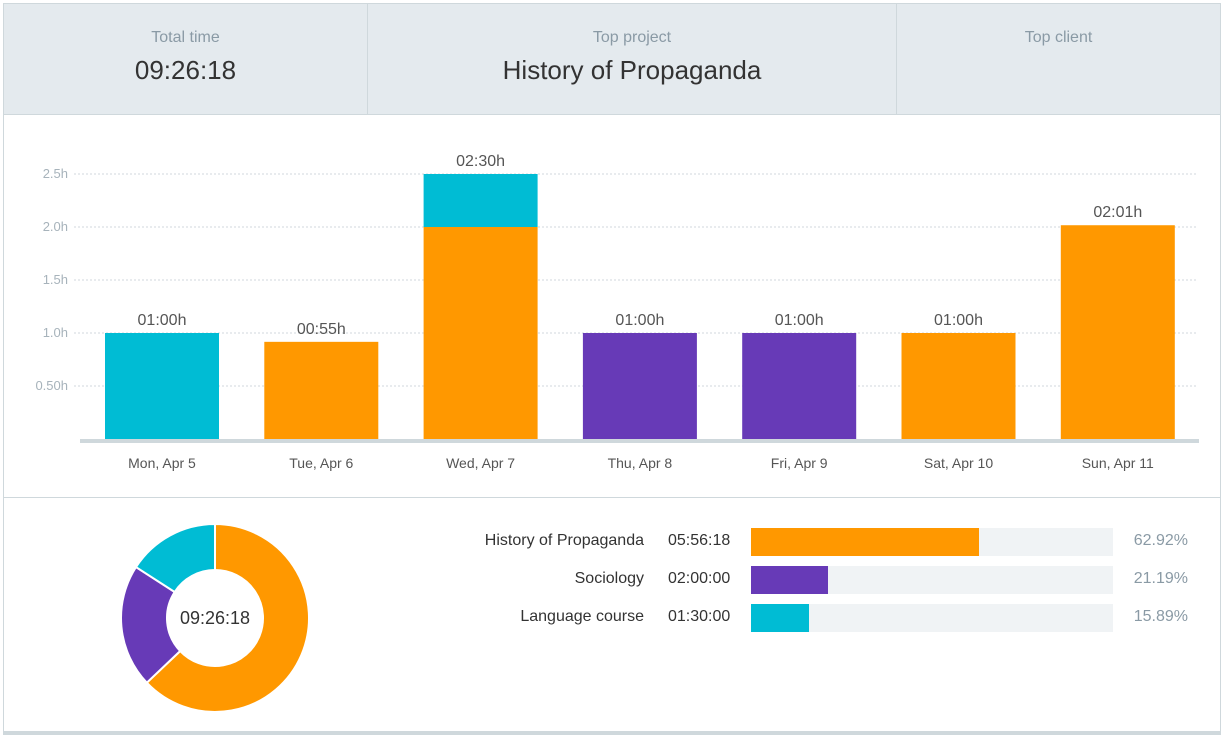 Image resolution: width=1226 pixels, height=737 pixels. I want to click on legend-row: Language course 01:30:00 15.89%, so click(612, 618).